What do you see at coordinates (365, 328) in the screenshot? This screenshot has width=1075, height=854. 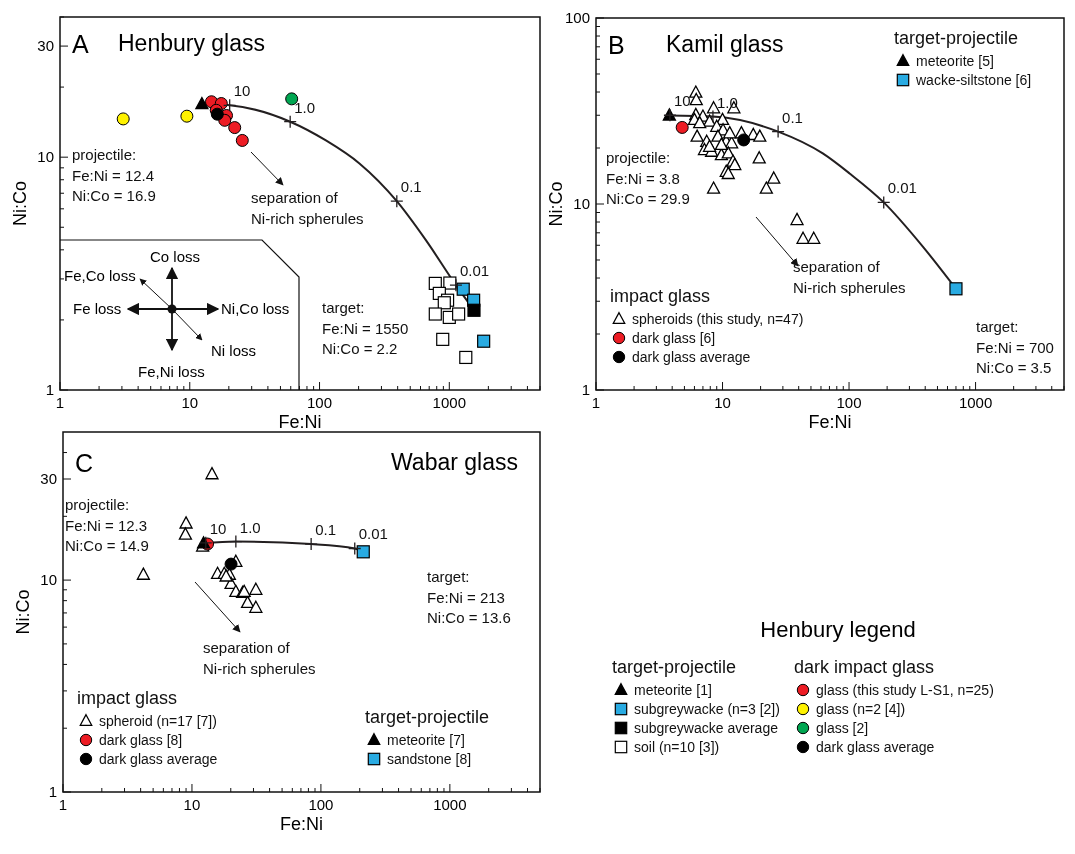 I see `annotation: target: Fe:Ni = 1550 Ni:Co = 2.2` at bounding box center [365, 328].